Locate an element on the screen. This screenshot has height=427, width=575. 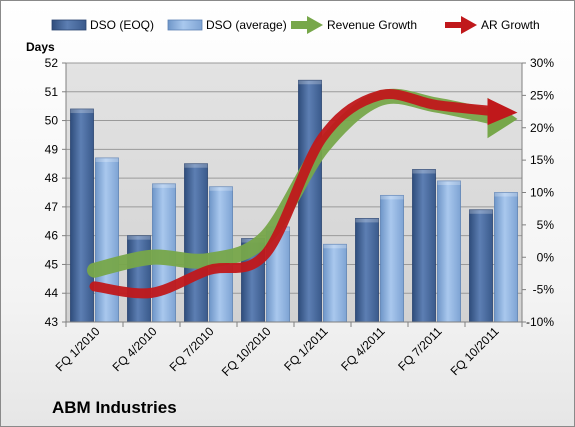
y-tick-label: 46 is located at coordinates (52, 236).